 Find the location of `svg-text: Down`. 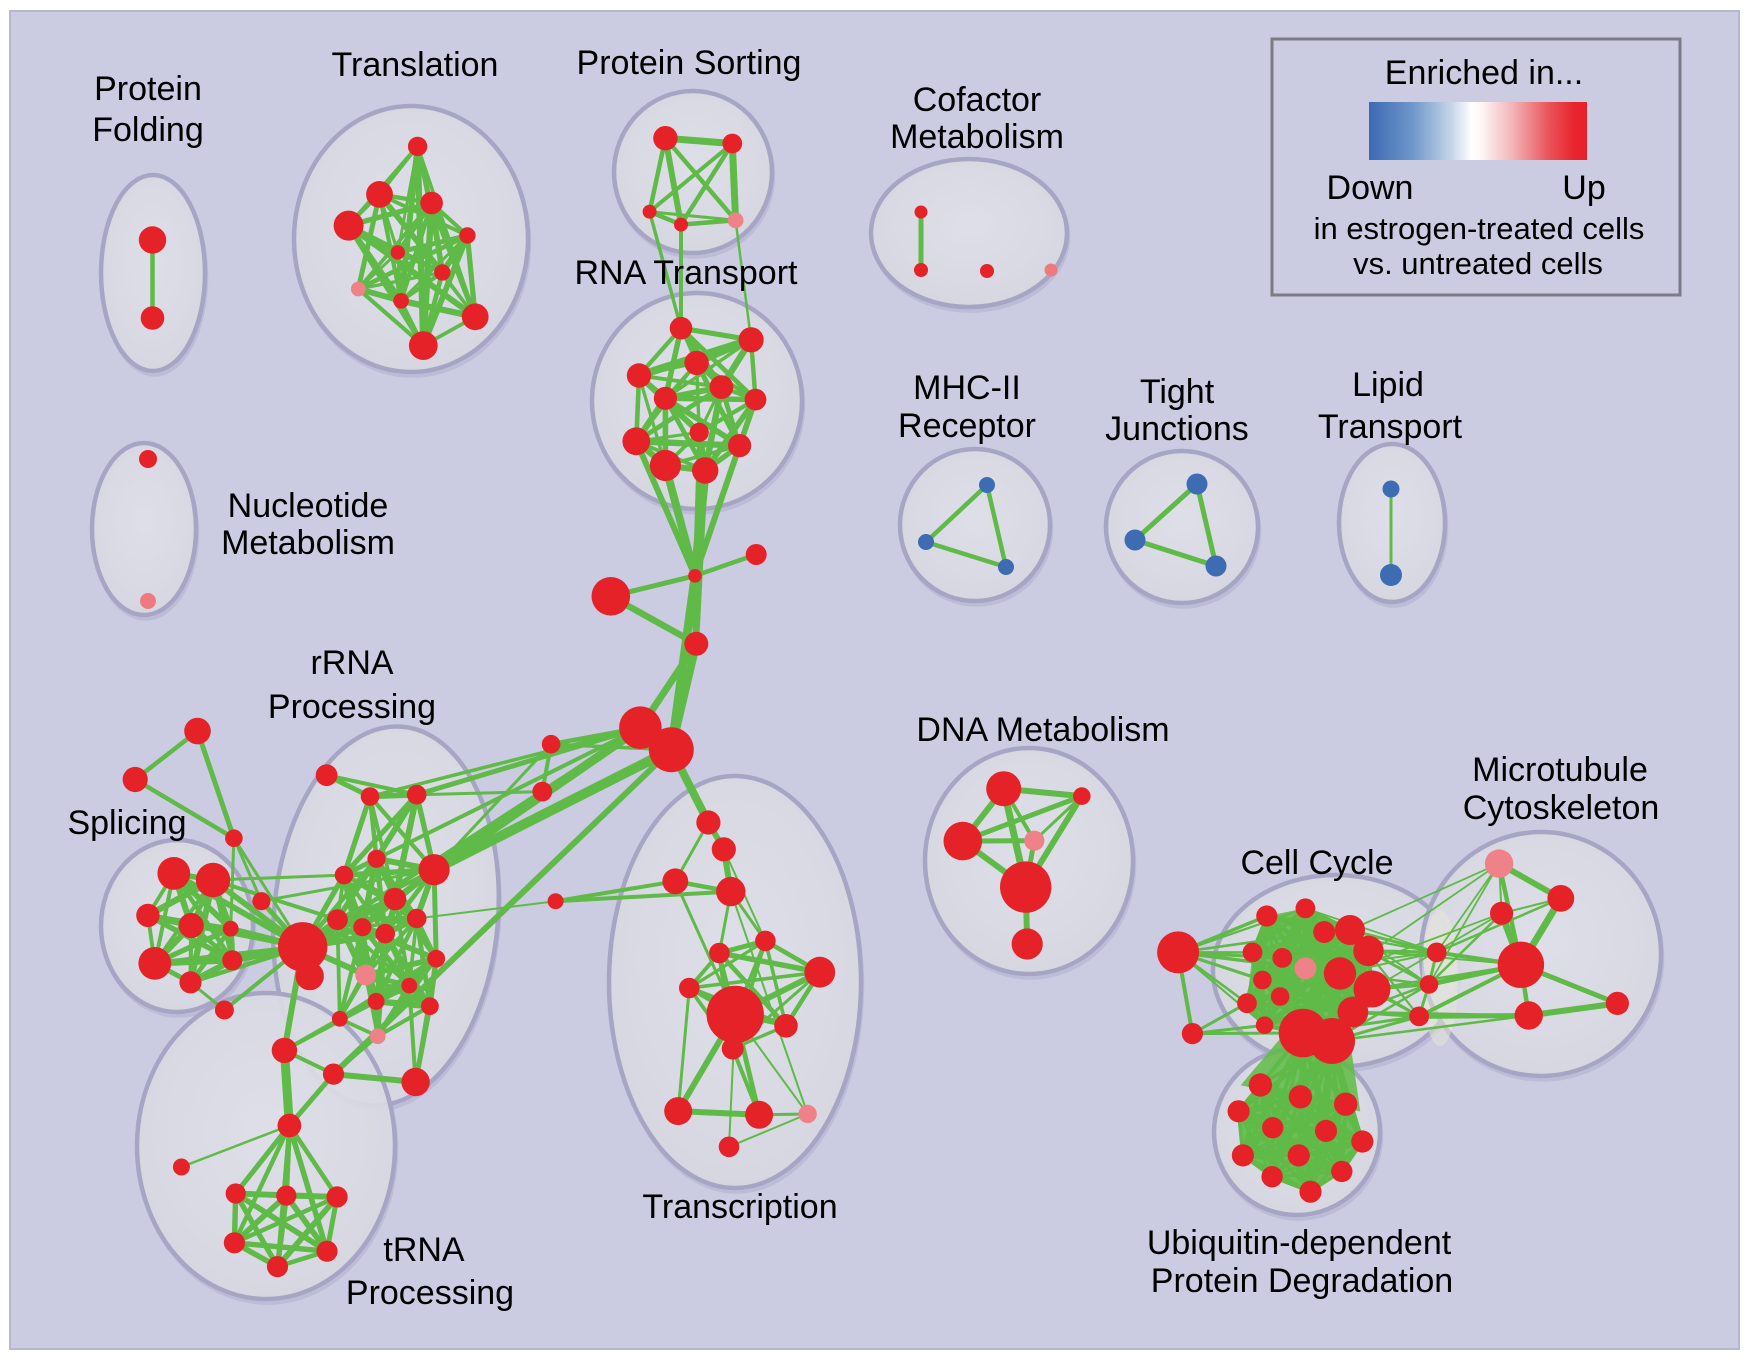

svg-text: Down is located at coordinates (1370, 188).